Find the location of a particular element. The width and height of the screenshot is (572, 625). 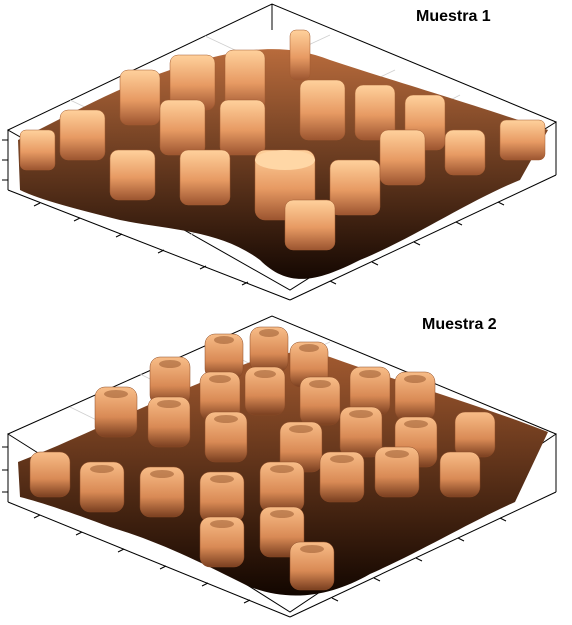

panel-title: Muestra 1 is located at coordinates (453, 16).